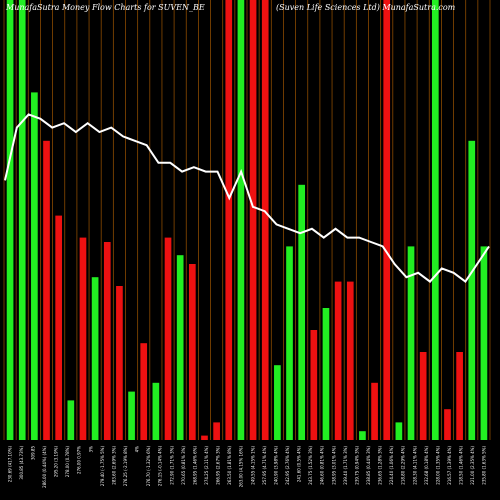 The height and width of the screenshot is (500, 500). I want to click on x-tick-label: 228.00 (1.35% 4%), so click(437, 465).